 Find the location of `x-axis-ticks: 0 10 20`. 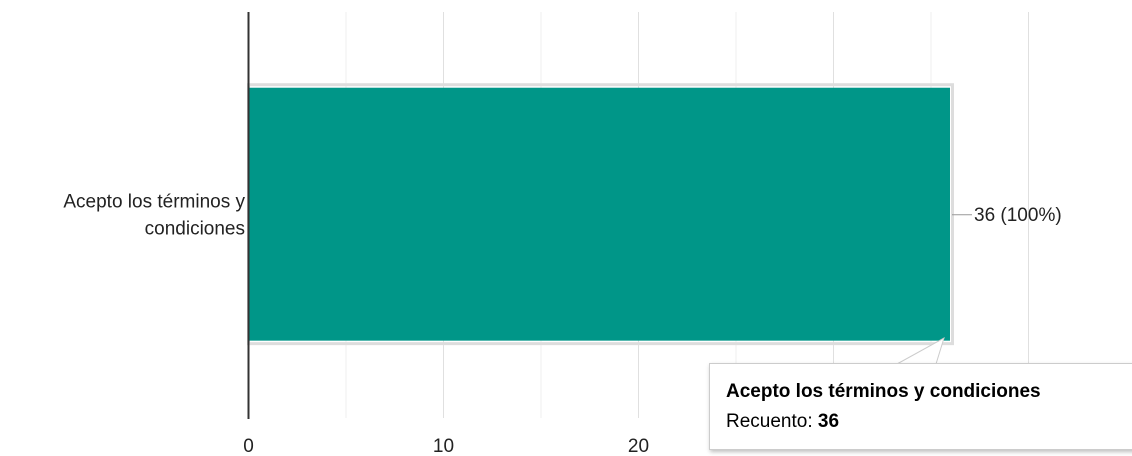

x-axis-ticks: 0 10 20 is located at coordinates (446, 446).